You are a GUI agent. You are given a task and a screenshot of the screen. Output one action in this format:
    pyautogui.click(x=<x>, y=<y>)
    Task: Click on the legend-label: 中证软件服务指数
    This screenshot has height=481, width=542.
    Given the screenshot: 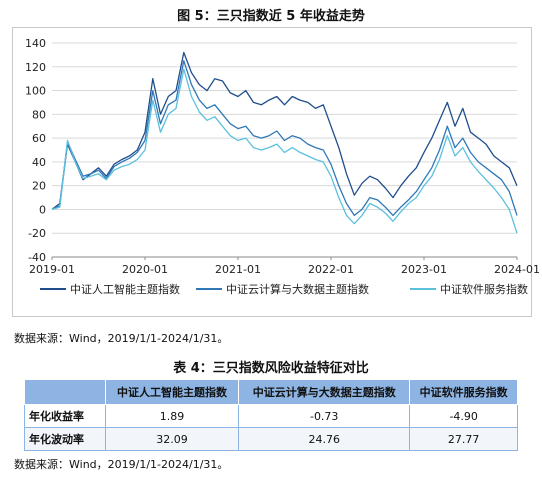 What is the action you would take?
    pyautogui.click(x=484, y=289)
    